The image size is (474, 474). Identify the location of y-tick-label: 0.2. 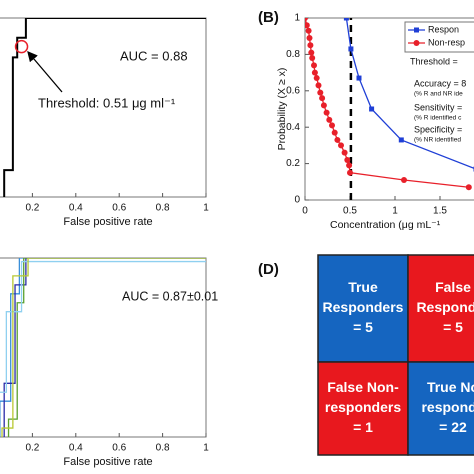
(293, 163).